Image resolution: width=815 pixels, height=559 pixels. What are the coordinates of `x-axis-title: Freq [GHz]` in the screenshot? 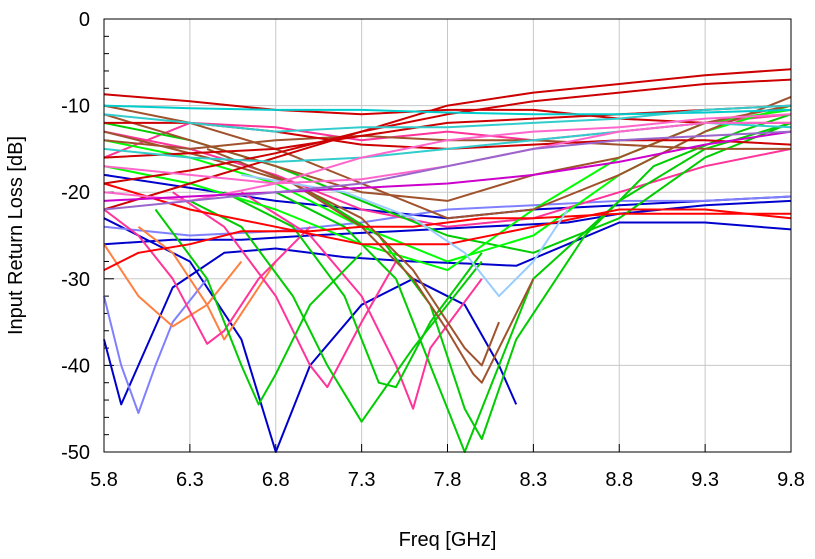 It's located at (448, 540).